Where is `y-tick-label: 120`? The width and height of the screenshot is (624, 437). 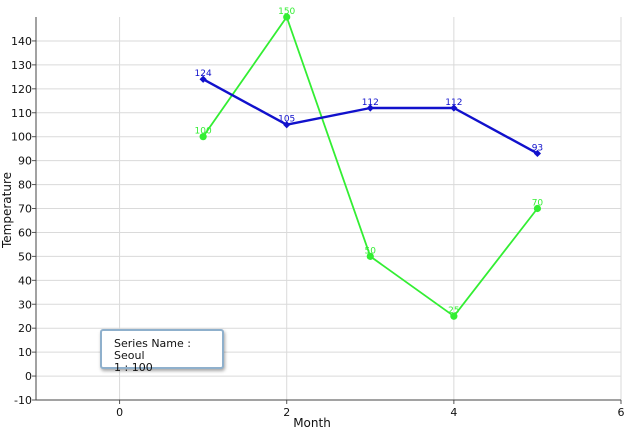 y-tick-label: 120 is located at coordinates (21, 89).